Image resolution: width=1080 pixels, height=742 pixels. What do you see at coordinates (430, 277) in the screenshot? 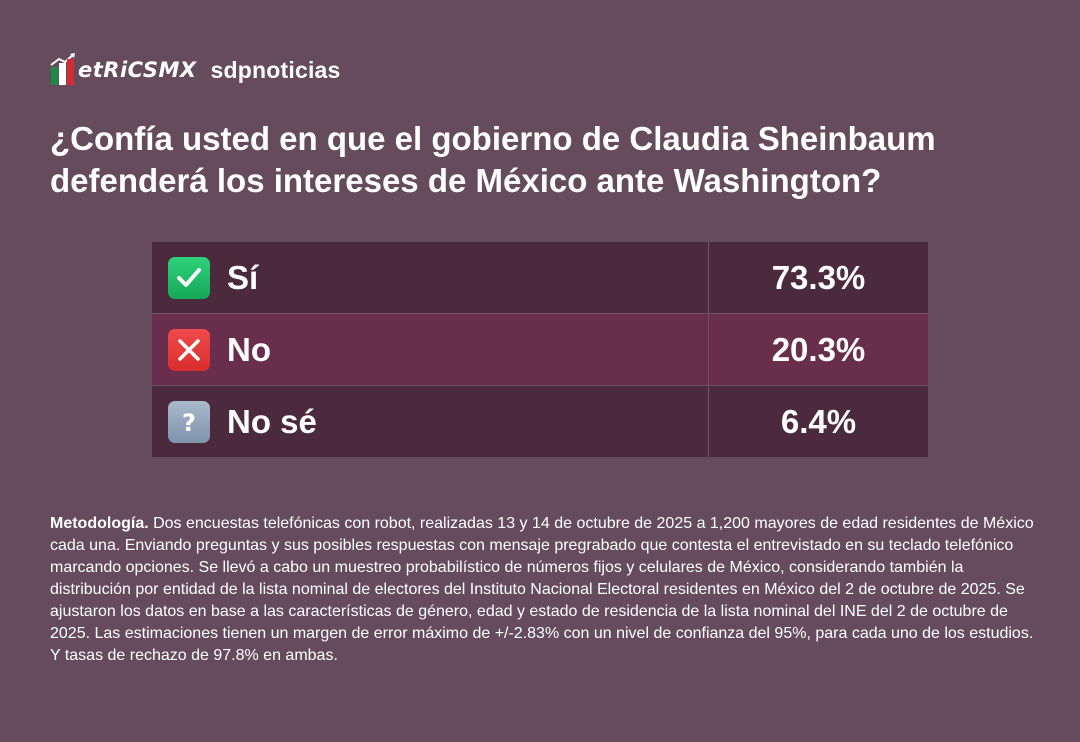
I see `result-label-cell: Sí` at bounding box center [430, 277].